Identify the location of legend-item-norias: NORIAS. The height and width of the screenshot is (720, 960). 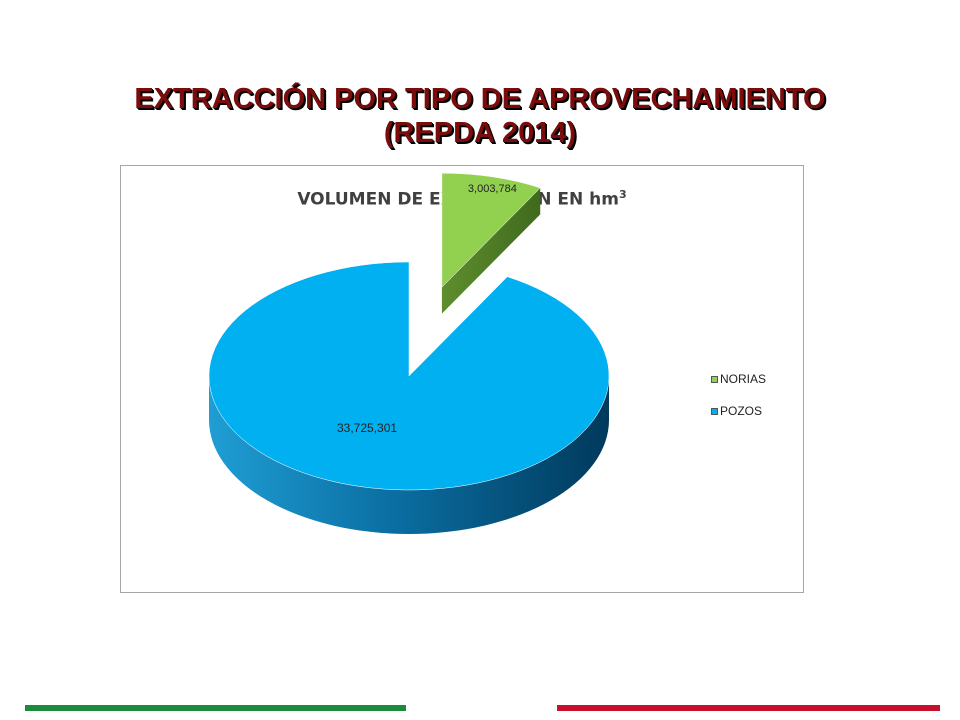
(738, 379).